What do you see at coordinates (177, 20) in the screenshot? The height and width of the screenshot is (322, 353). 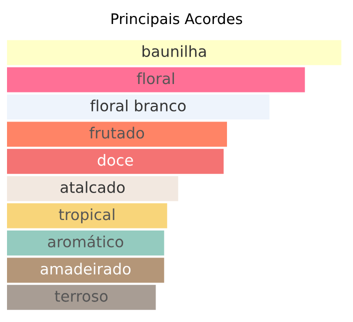 I see `chart-title: Principais Acordes` at bounding box center [177, 20].